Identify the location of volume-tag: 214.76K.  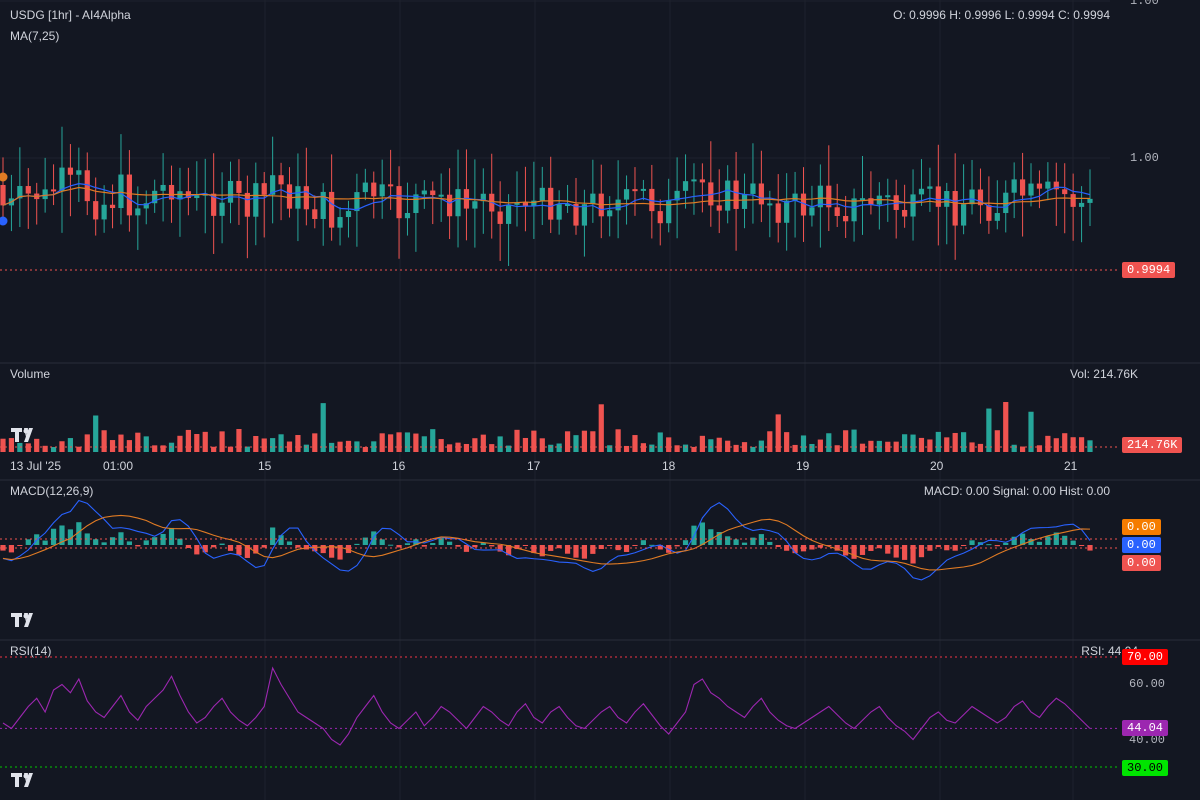
(1152, 445).